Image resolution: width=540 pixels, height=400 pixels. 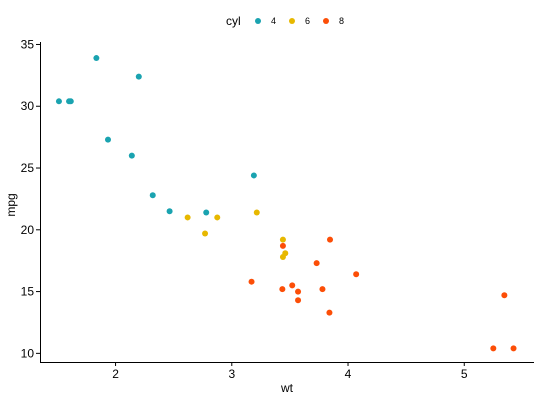 What do you see at coordinates (285, 21) in the screenshot?
I see `legend: cyl 4 6 8` at bounding box center [285, 21].